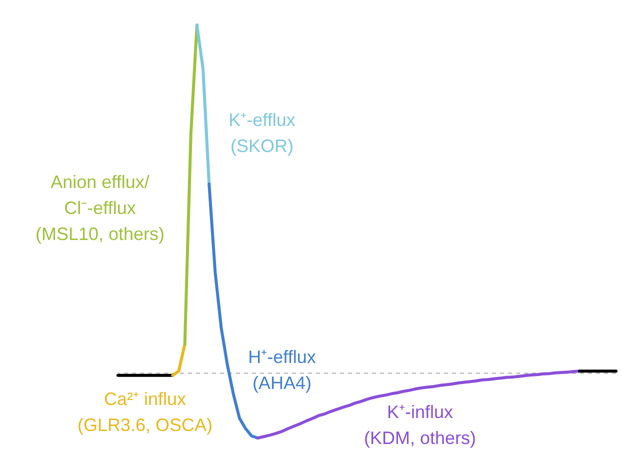 The width and height of the screenshot is (622, 456). I want to click on series-label: K⁺-influx (KDM, others), so click(420, 425).